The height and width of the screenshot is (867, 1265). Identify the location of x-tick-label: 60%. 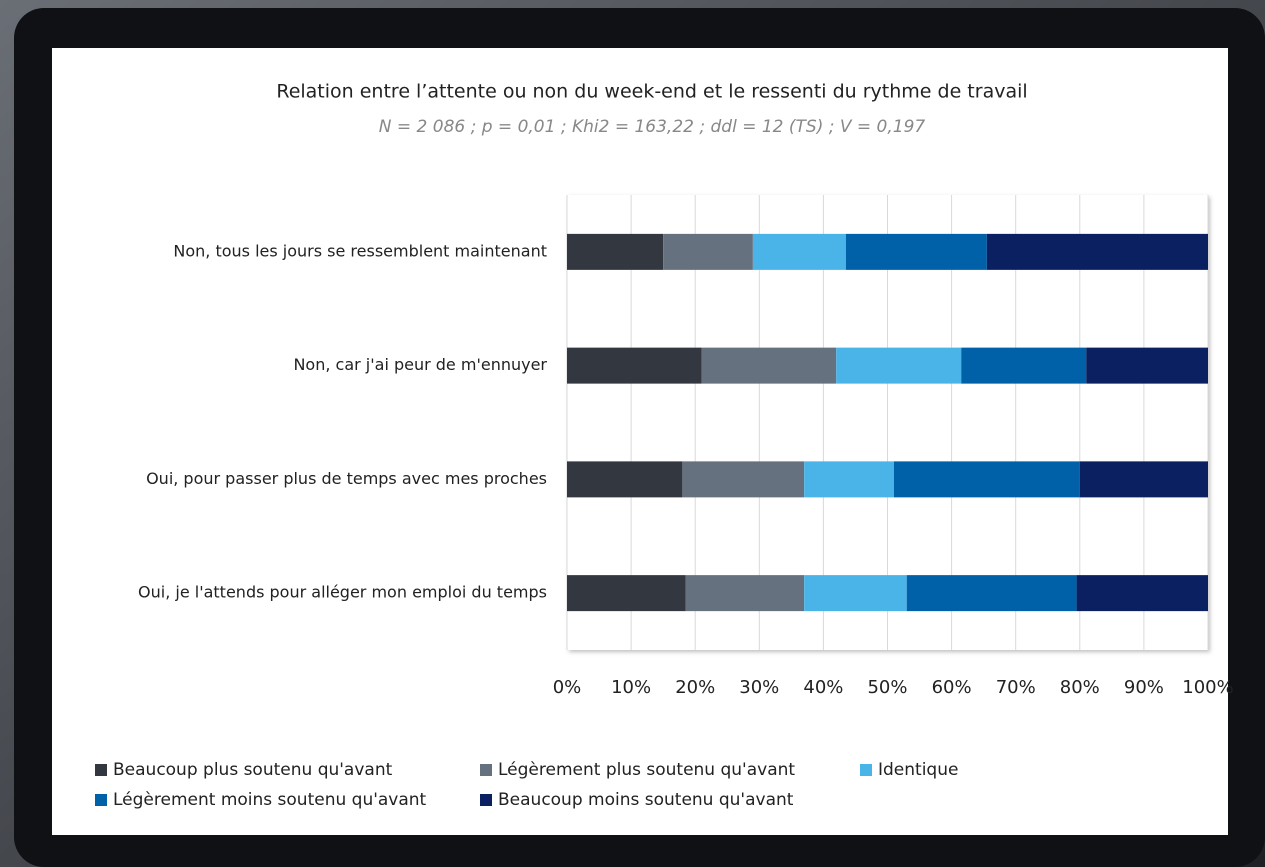
(952, 687).